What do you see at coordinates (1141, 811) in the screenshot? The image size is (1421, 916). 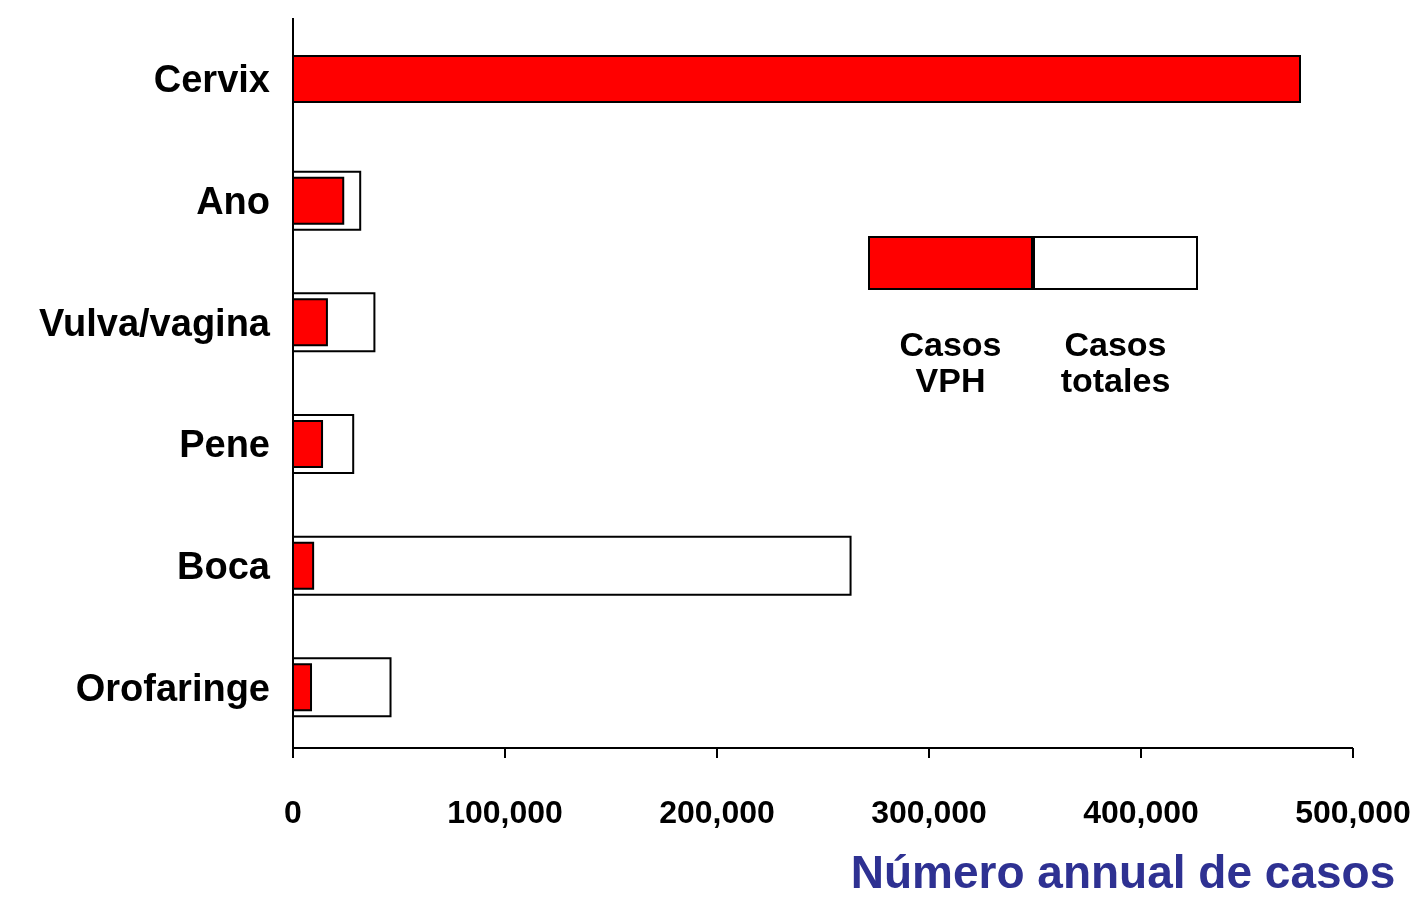 I see `x-tick-label: 400,000` at bounding box center [1141, 811].